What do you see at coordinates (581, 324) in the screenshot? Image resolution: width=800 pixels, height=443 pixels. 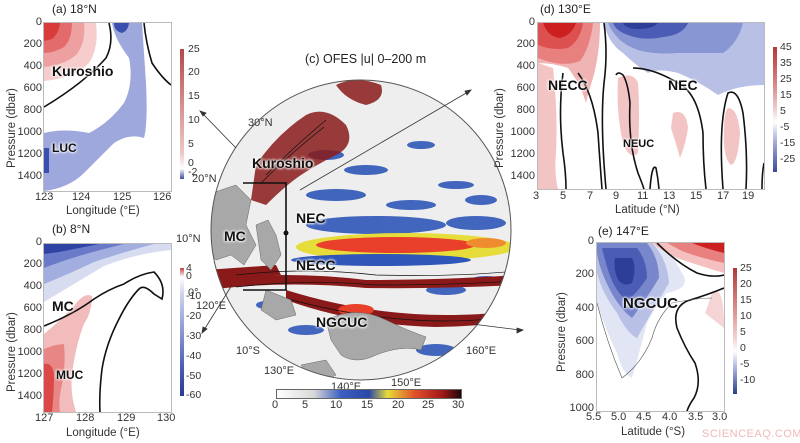 I see `panel-e-yticks: 0 200 400 600 800 1000` at bounding box center [581, 324].